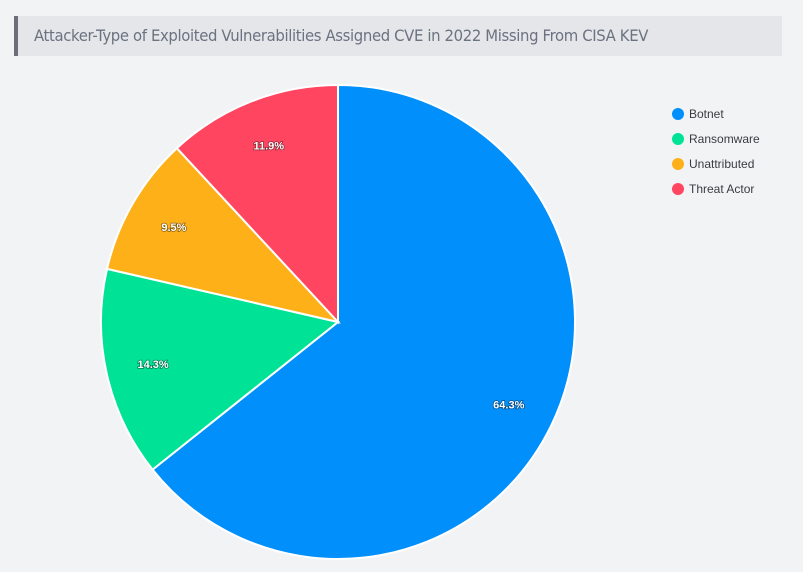 This screenshot has width=803, height=572. Describe the element at coordinates (257, 204) in the screenshot. I see `pie-slice-threat-actor` at that location.